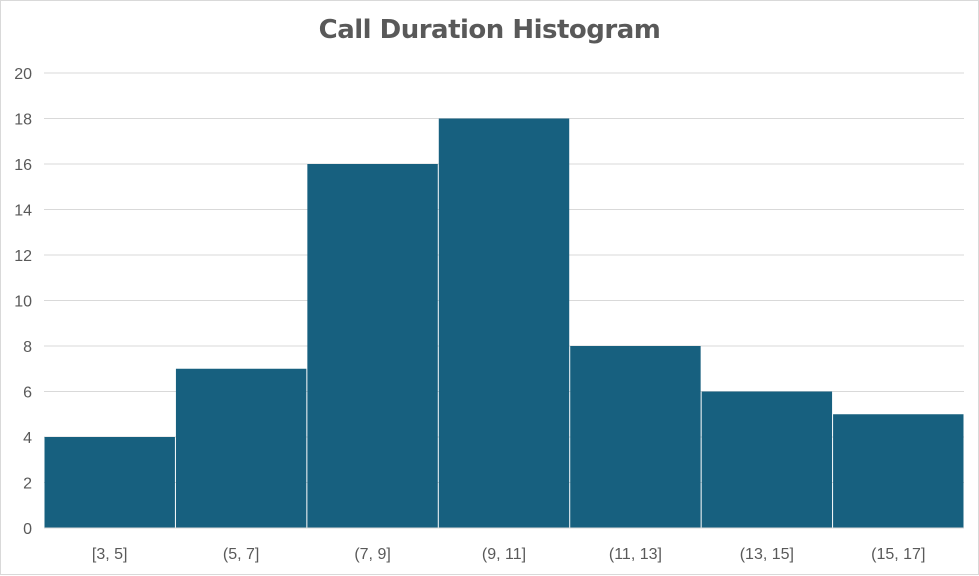 This screenshot has height=576, width=979. I want to click on y-tick-label: 6, so click(27, 393).